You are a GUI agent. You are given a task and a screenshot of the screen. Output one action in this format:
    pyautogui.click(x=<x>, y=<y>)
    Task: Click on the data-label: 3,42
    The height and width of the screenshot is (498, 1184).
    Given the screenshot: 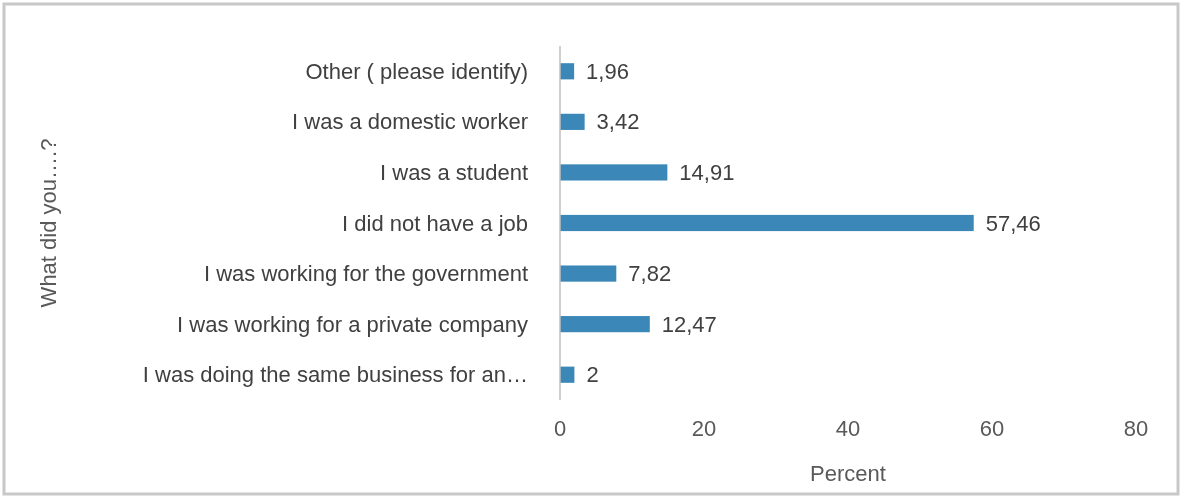 What is the action you would take?
    pyautogui.click(x=618, y=122)
    